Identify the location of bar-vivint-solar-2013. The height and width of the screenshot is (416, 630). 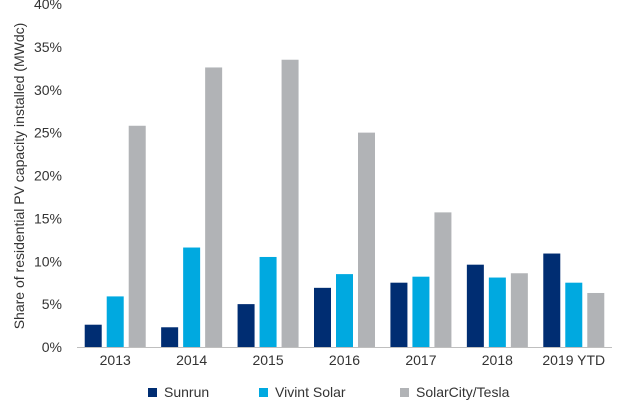
(115, 321).